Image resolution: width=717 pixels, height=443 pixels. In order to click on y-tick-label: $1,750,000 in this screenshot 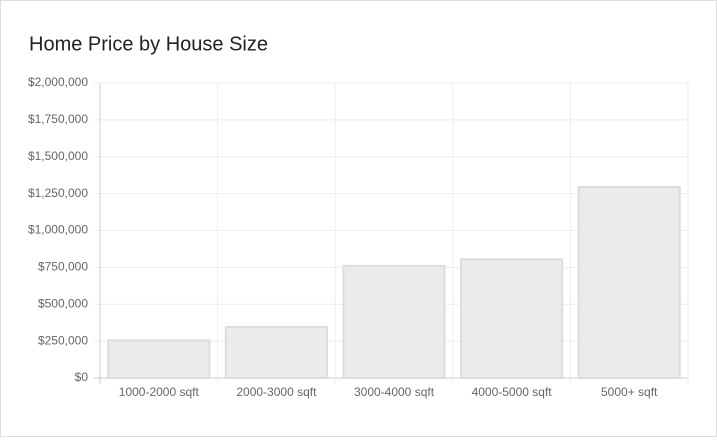, I will do `click(58, 119)`.